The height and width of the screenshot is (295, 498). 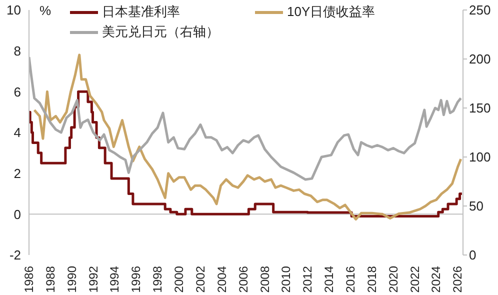 What do you see at coordinates (331, 12) in the screenshot?
I see `legend-label: 10Y日债收益率` at bounding box center [331, 12].